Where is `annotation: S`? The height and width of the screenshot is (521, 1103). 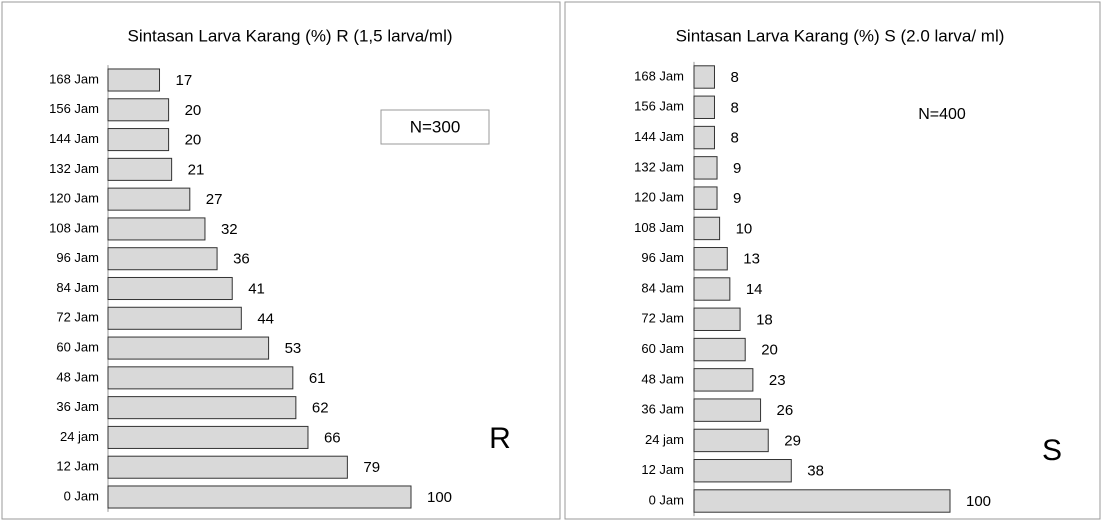
annotation: S is located at coordinates (1052, 450).